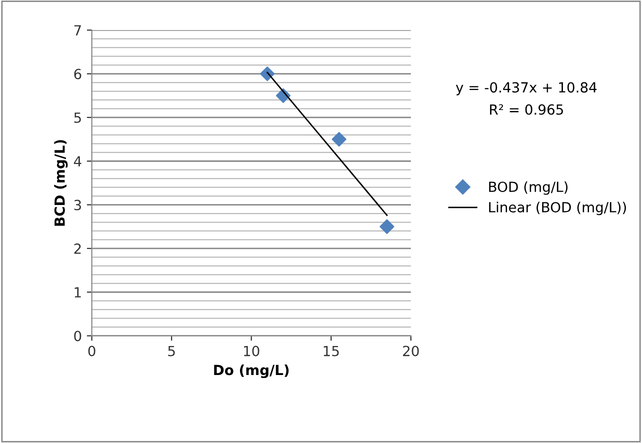  What do you see at coordinates (557, 209) in the screenshot?
I see `legend-label: Linear (BOD (mg/L))` at bounding box center [557, 209].